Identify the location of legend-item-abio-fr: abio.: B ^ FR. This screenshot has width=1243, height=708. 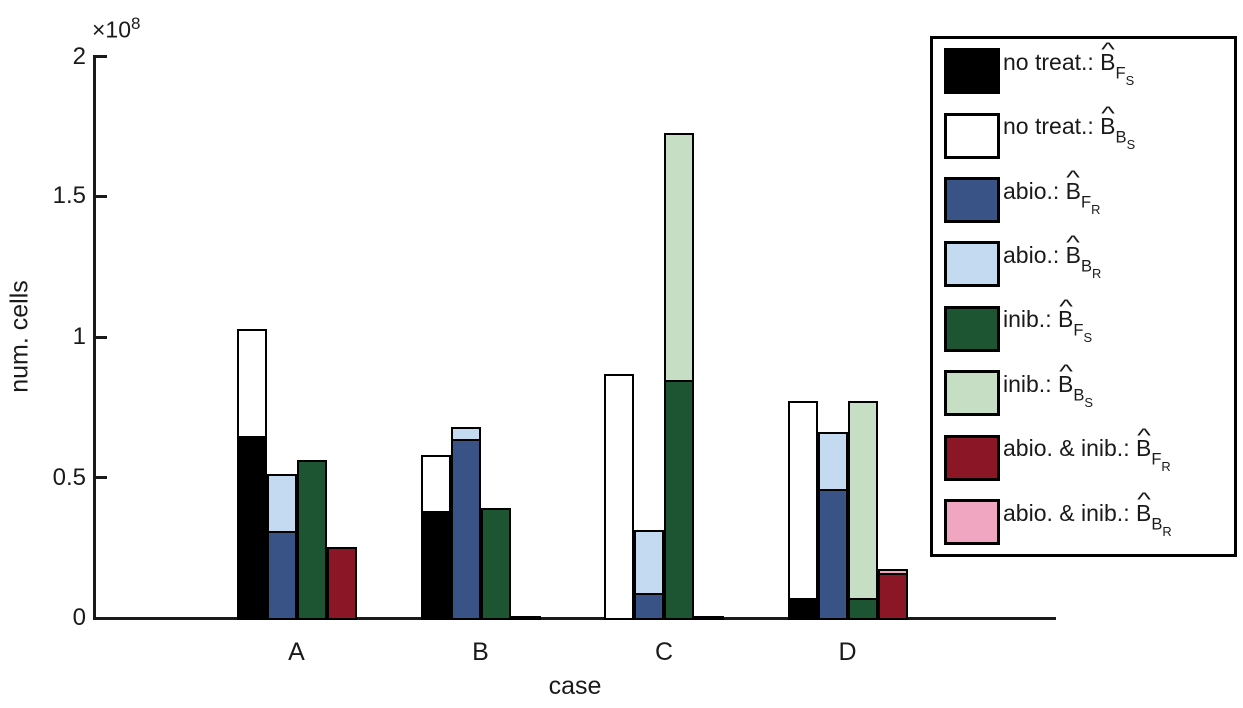
(1083, 199).